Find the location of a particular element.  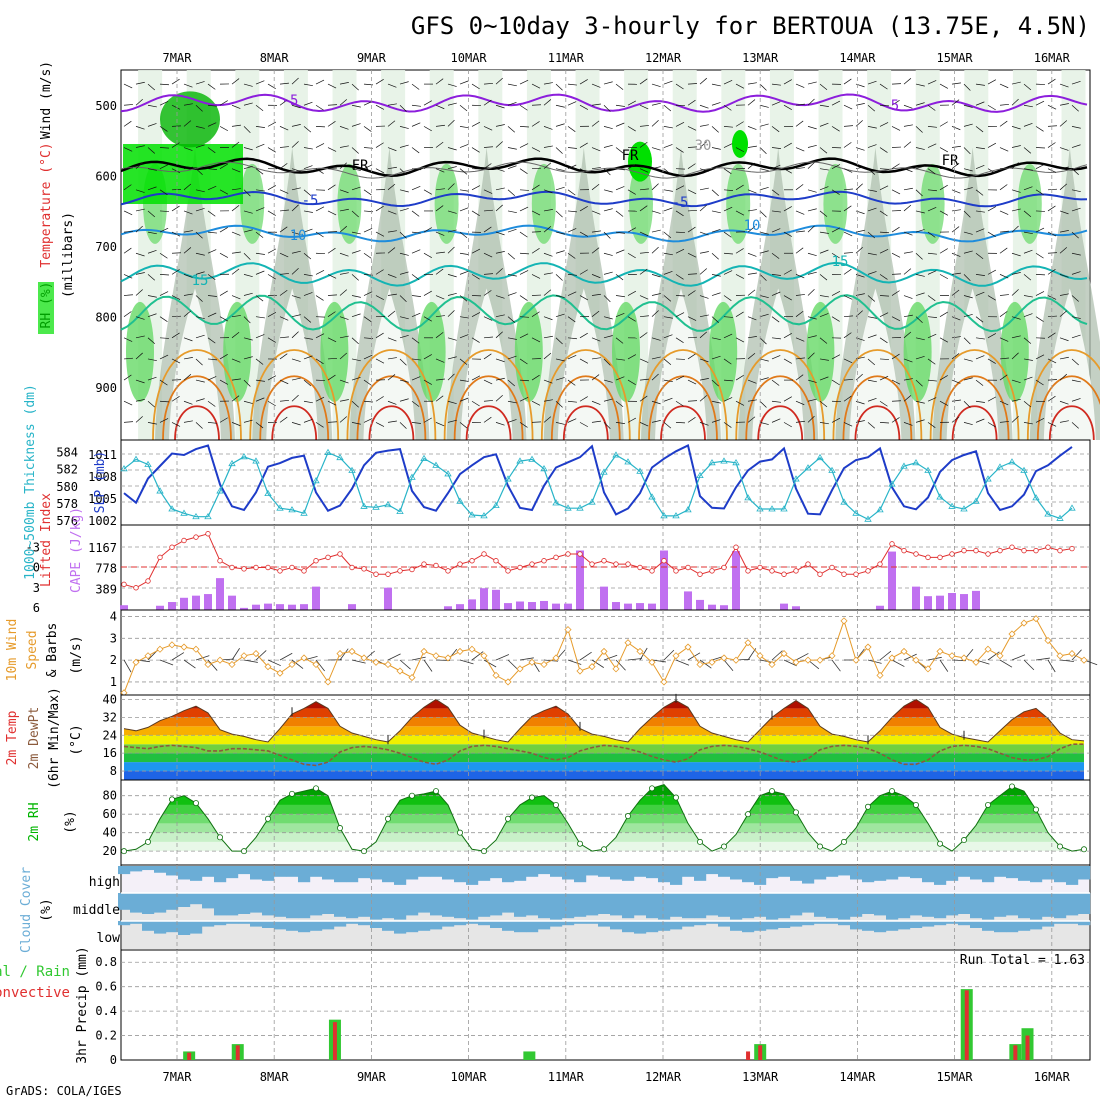

rh-marker is located at coordinates (964, 840).